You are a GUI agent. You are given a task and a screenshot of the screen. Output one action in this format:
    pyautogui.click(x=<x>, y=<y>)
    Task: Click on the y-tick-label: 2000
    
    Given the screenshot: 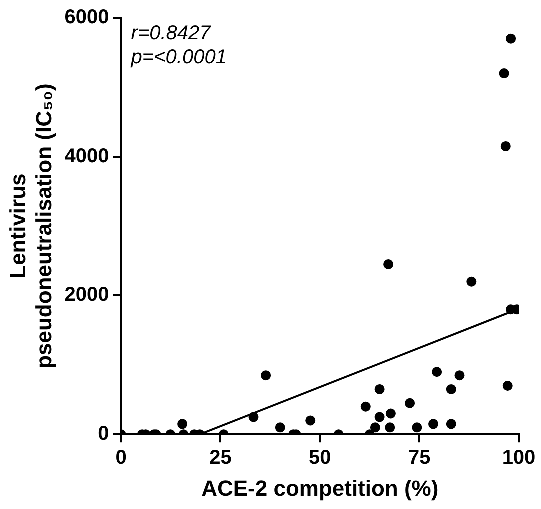 What is the action you would take?
    pyautogui.click(x=87, y=295)
    